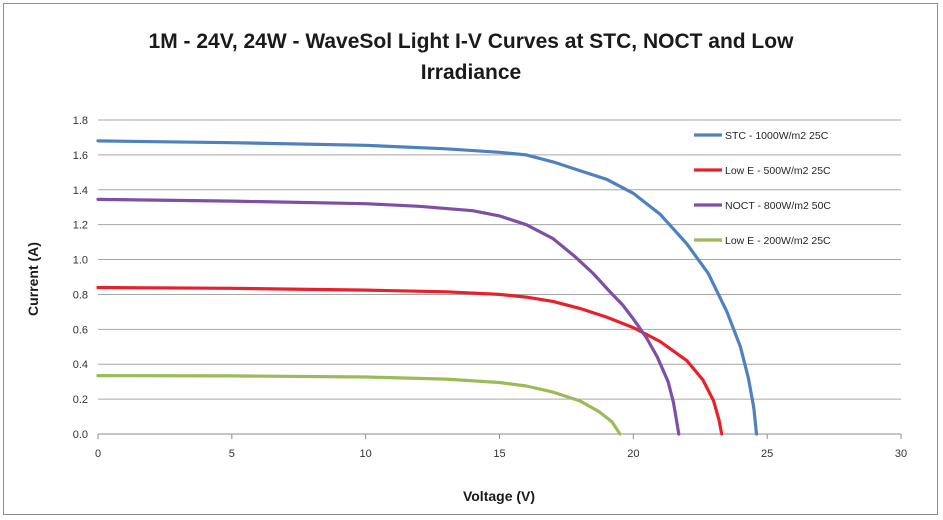 The height and width of the screenshot is (520, 943). Describe the element at coordinates (80, 330) in the screenshot. I see `y-tick-label: 0.6` at that location.